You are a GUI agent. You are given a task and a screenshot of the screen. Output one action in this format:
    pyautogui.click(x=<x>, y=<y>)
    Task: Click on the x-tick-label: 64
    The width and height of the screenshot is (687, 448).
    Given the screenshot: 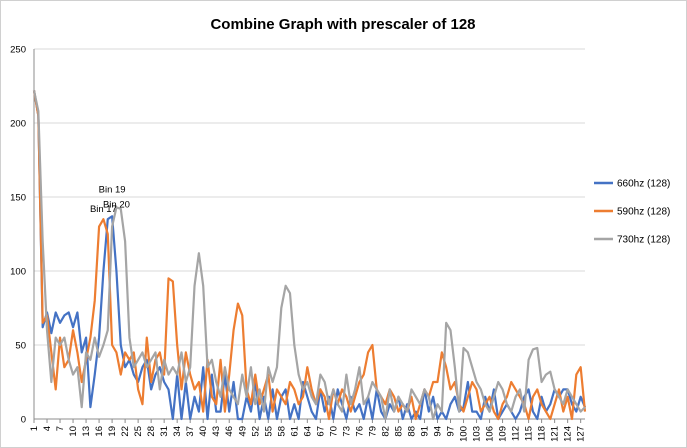 What is the action you would take?
    pyautogui.click(x=307, y=431)
    